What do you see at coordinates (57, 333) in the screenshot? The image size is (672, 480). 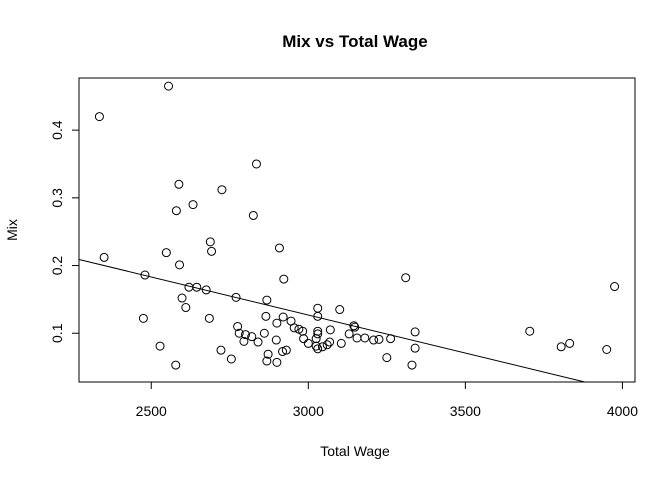 I see `y-tick-label: 0.1` at bounding box center [57, 333].